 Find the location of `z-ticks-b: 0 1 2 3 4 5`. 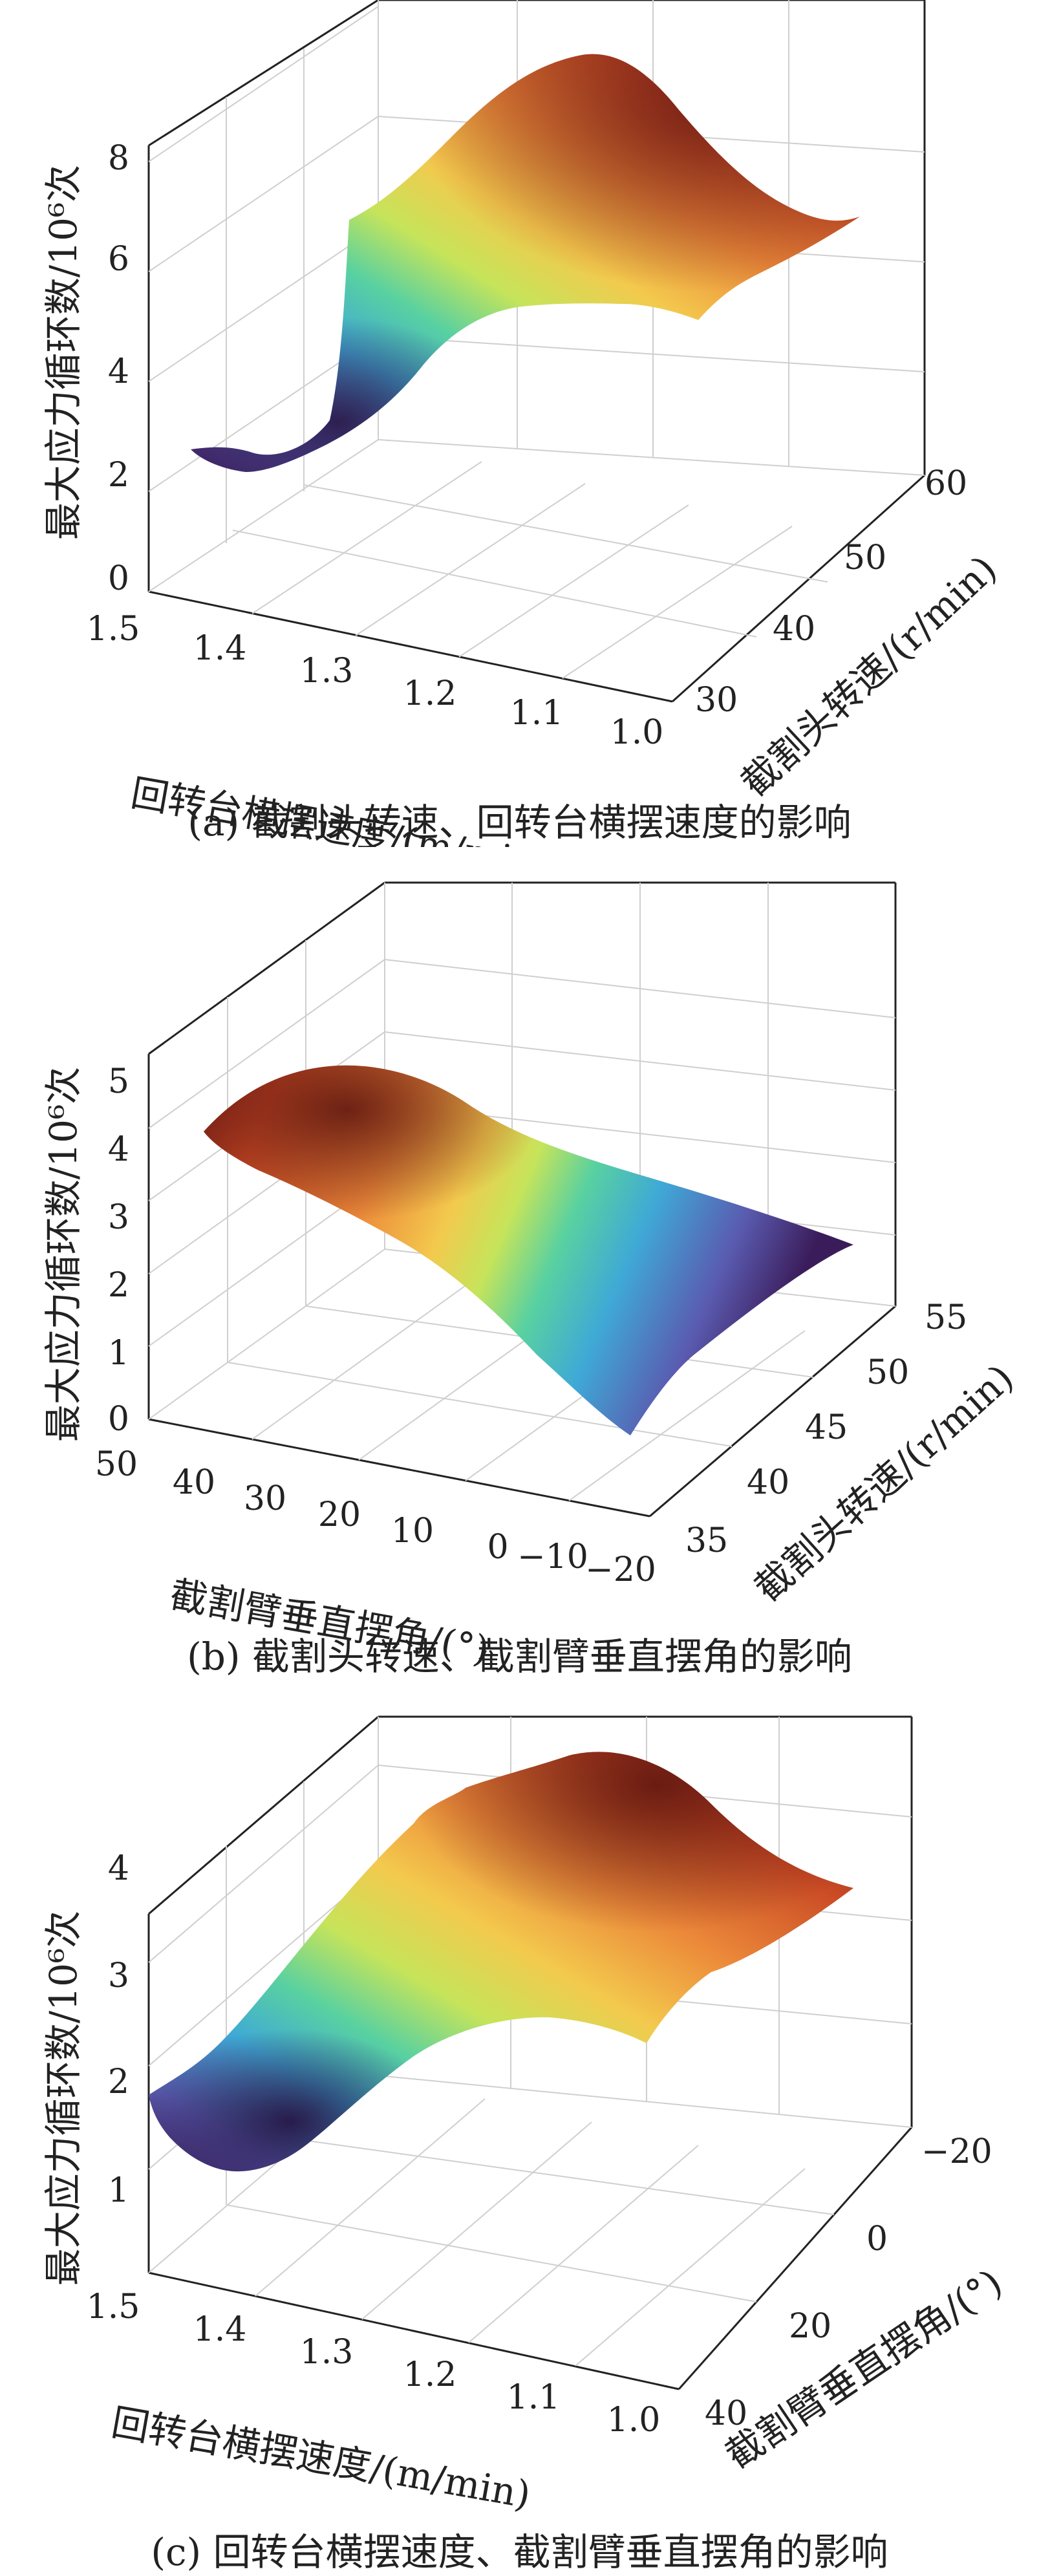

z-ticks-b: 0 1 2 3 4 5 is located at coordinates (119, 1250).